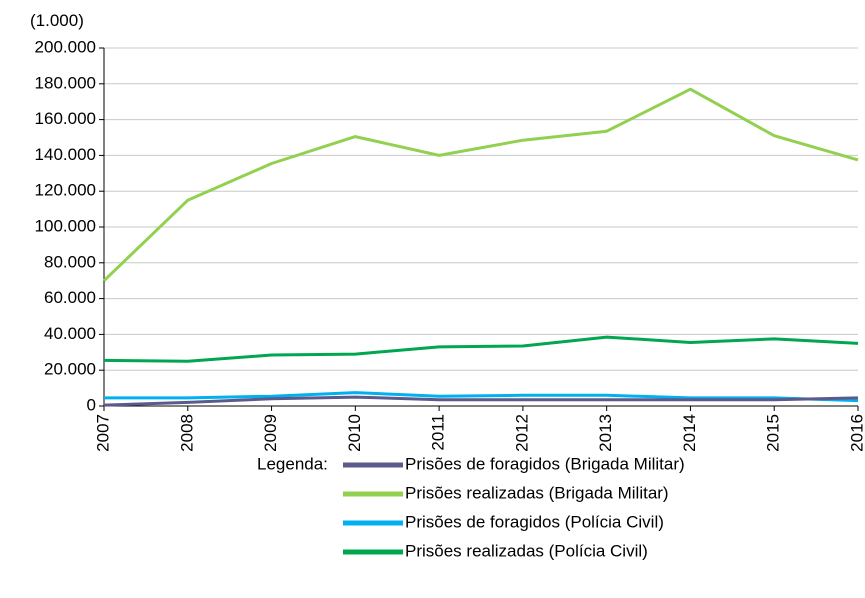 The width and height of the screenshot is (865, 598). Describe the element at coordinates (70, 369) in the screenshot. I see `y-tick-label: 20.000` at that location.